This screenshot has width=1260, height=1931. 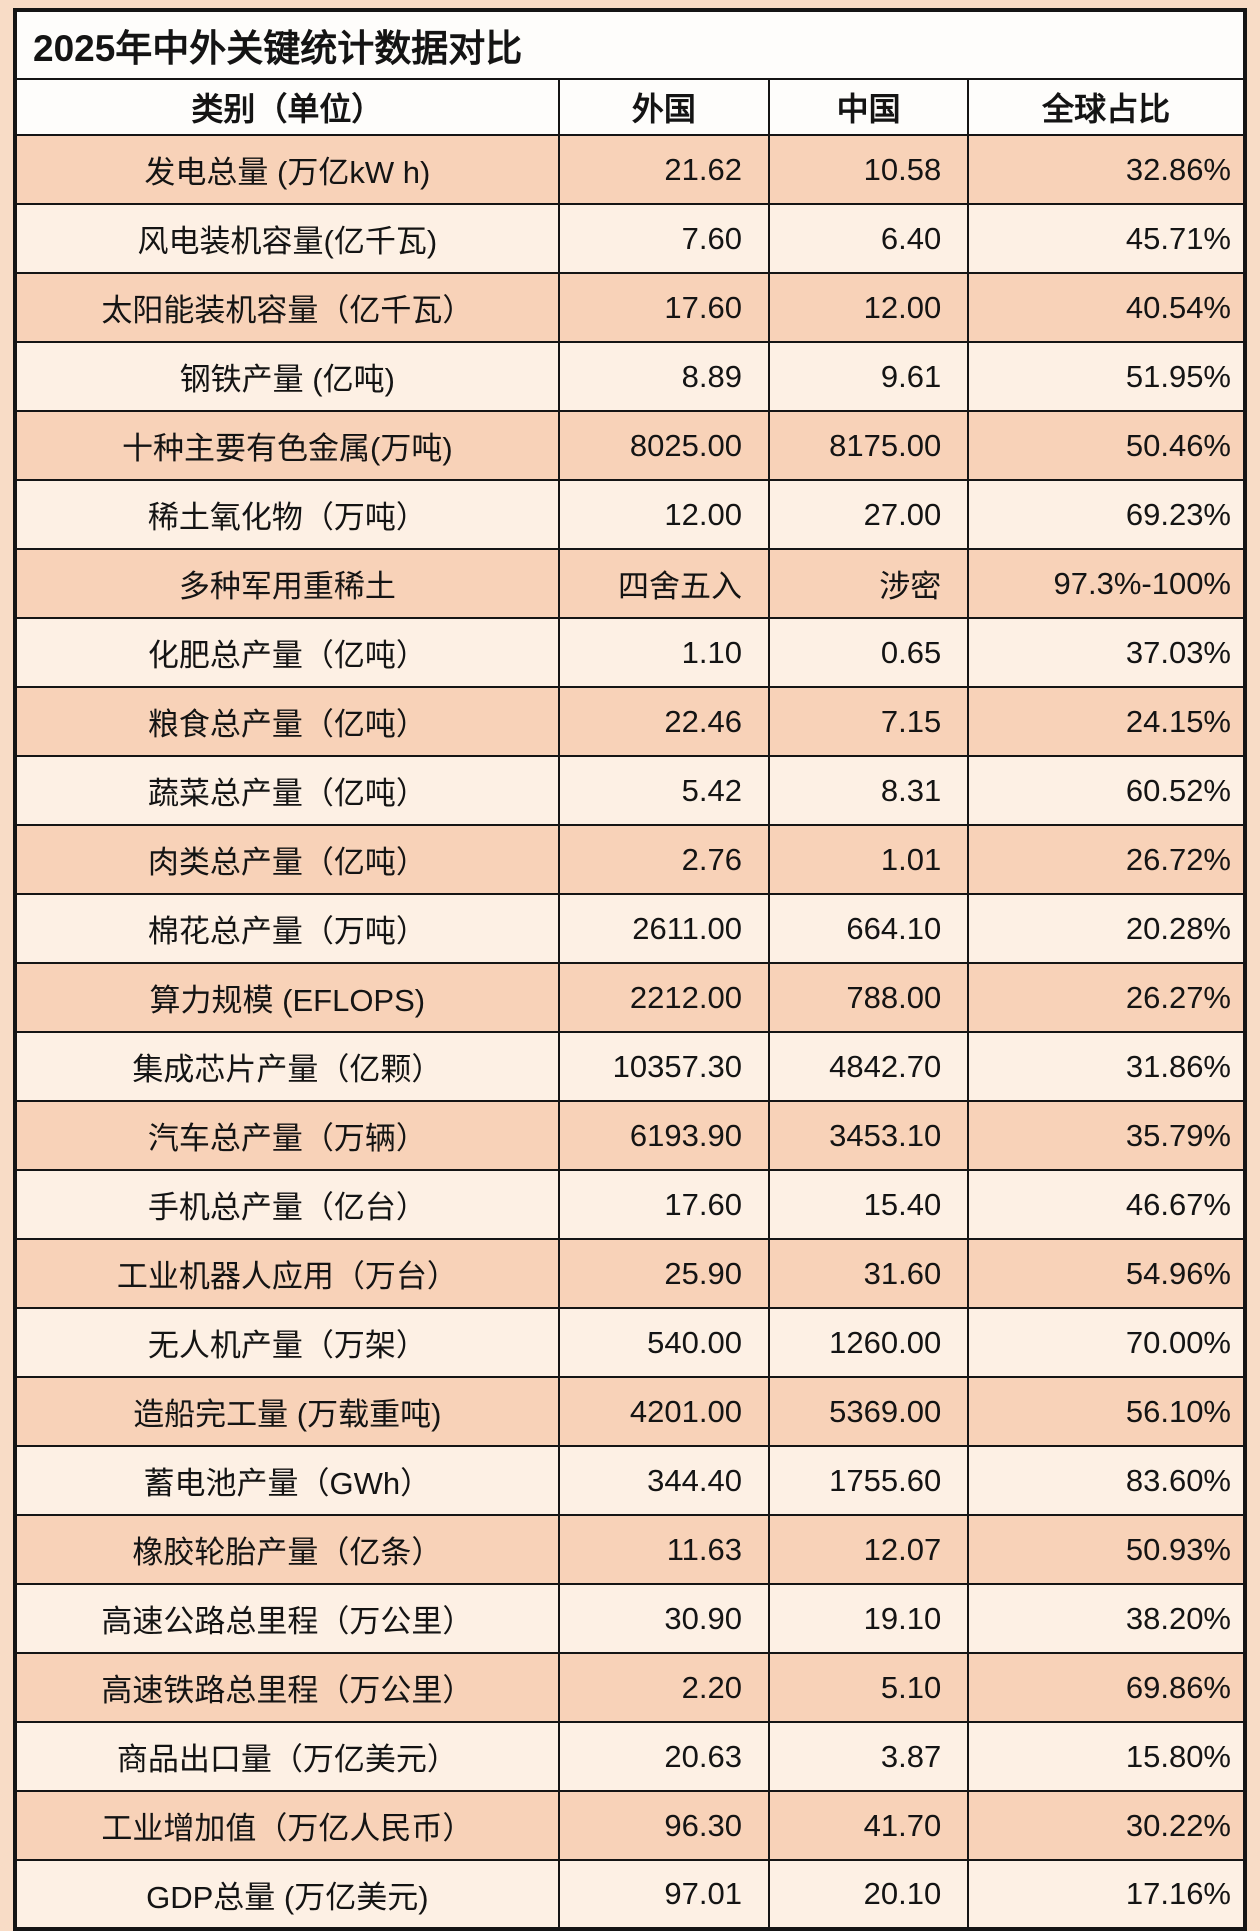 What do you see at coordinates (287, 1618) in the screenshot?
I see `cell-category: 高速公路总里程（万公里）` at bounding box center [287, 1618].